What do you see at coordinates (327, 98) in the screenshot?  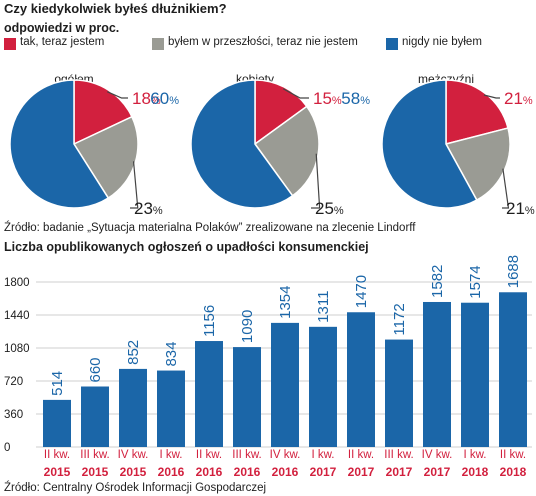 I see `pie-value-label: 15%` at bounding box center [327, 98].